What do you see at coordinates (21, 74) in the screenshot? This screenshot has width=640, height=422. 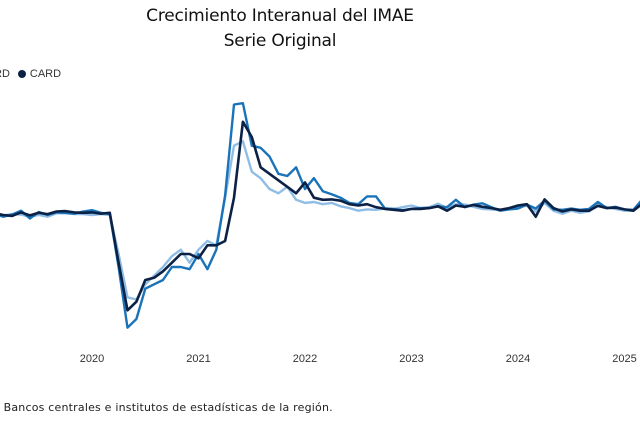 I see `legend-dot-icon` at bounding box center [21, 74].